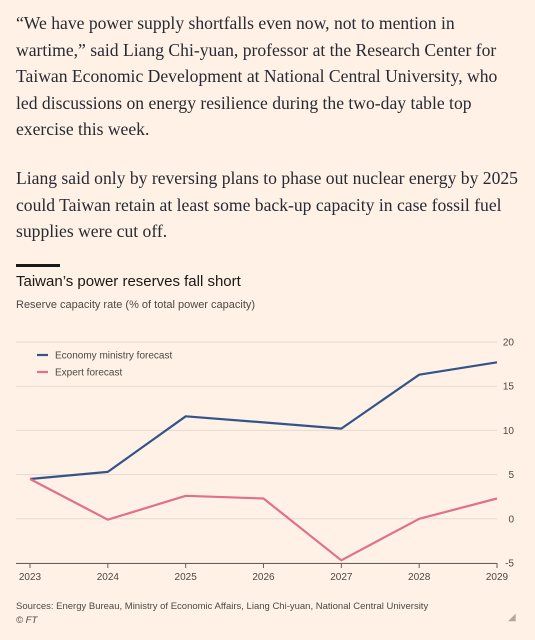 The height and width of the screenshot is (640, 535). I want to click on chart-title: Taiwan’s power reserves fall short, so click(128, 281).